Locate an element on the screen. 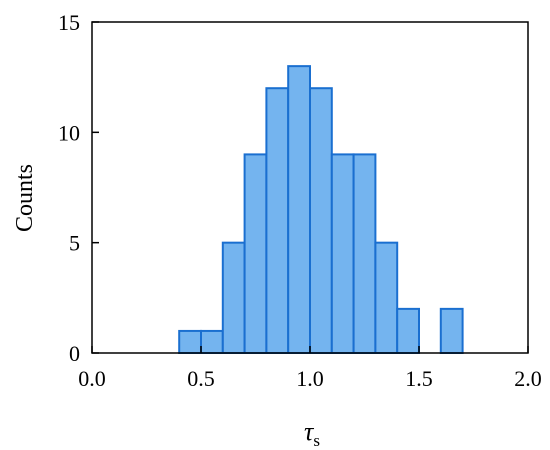 The image size is (550, 450). x-tick-label: 1.0 is located at coordinates (310, 378).